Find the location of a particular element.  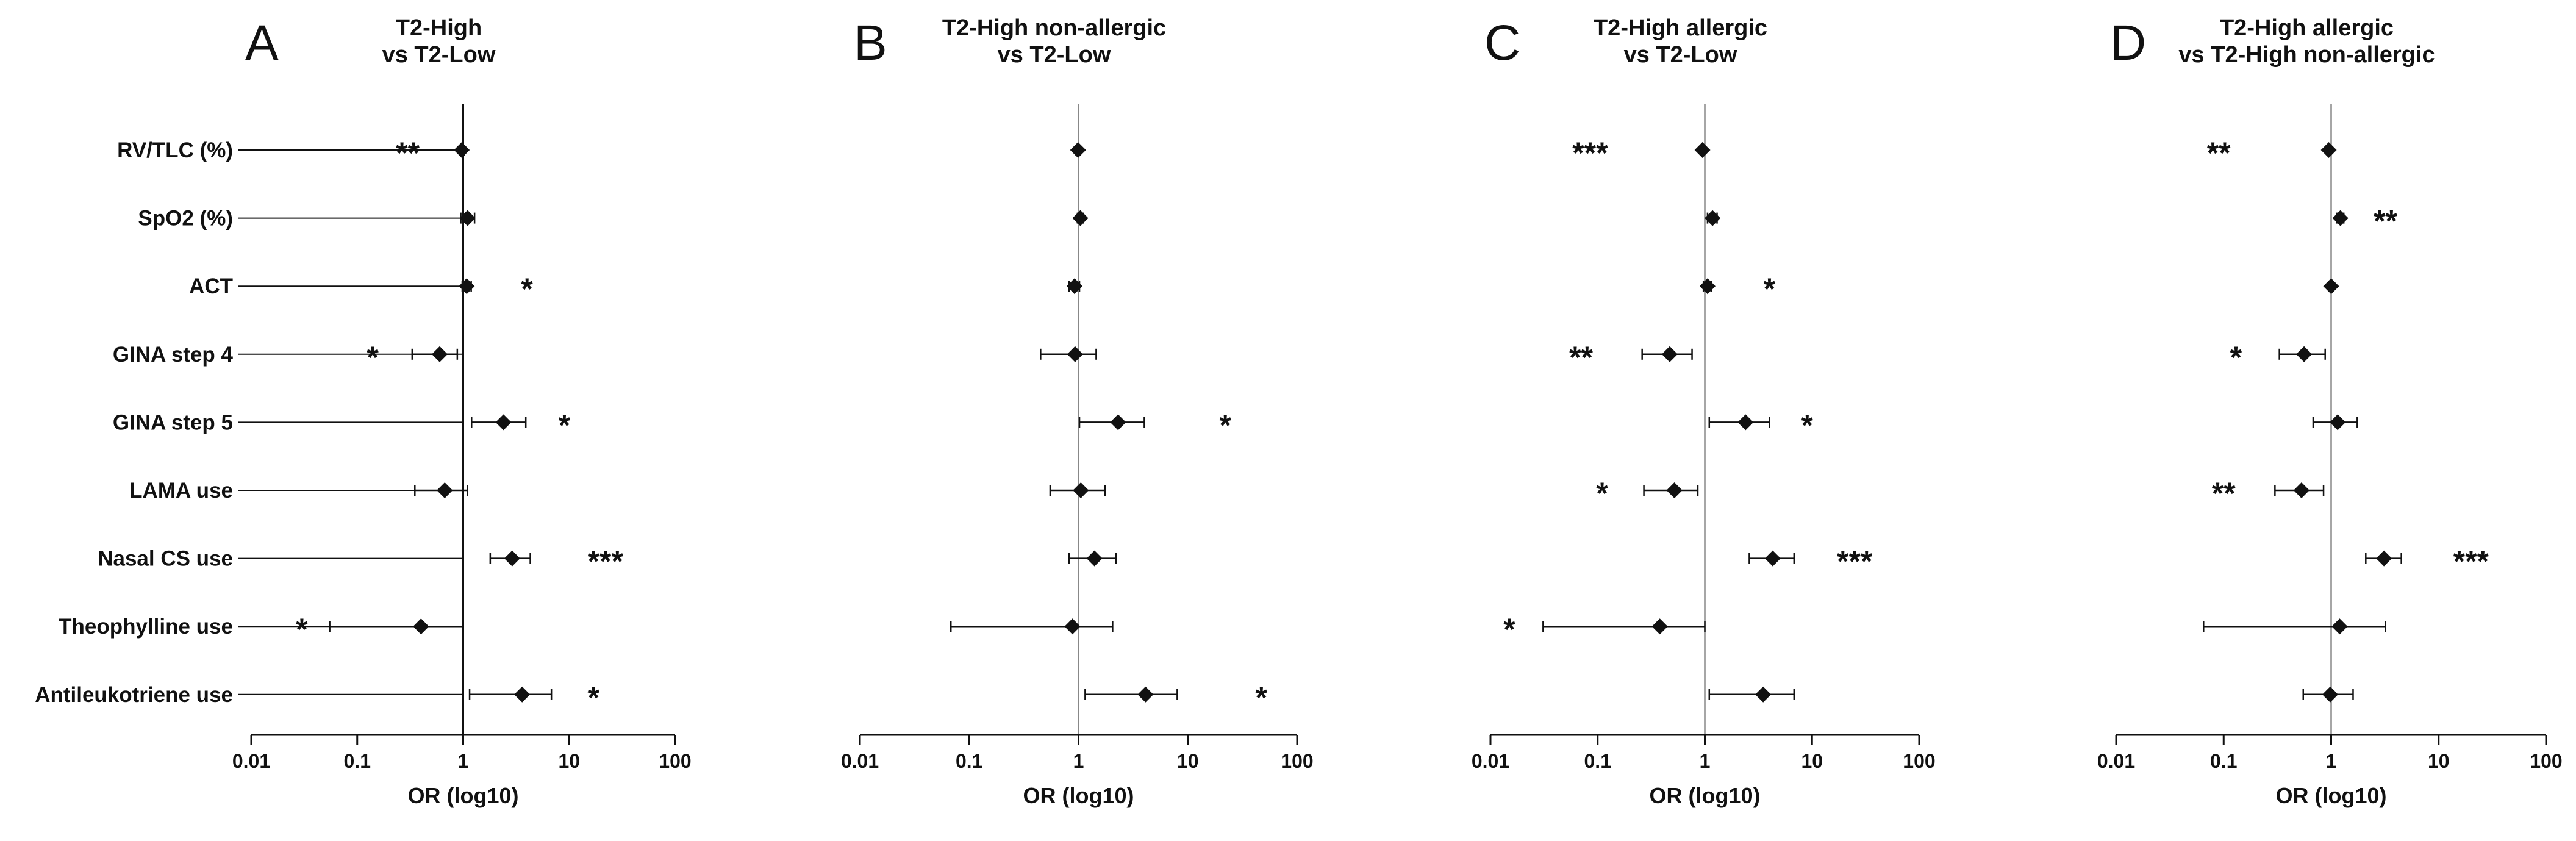

panel-d-x-tick-label-0.01: 0.01 is located at coordinates (2116, 761).